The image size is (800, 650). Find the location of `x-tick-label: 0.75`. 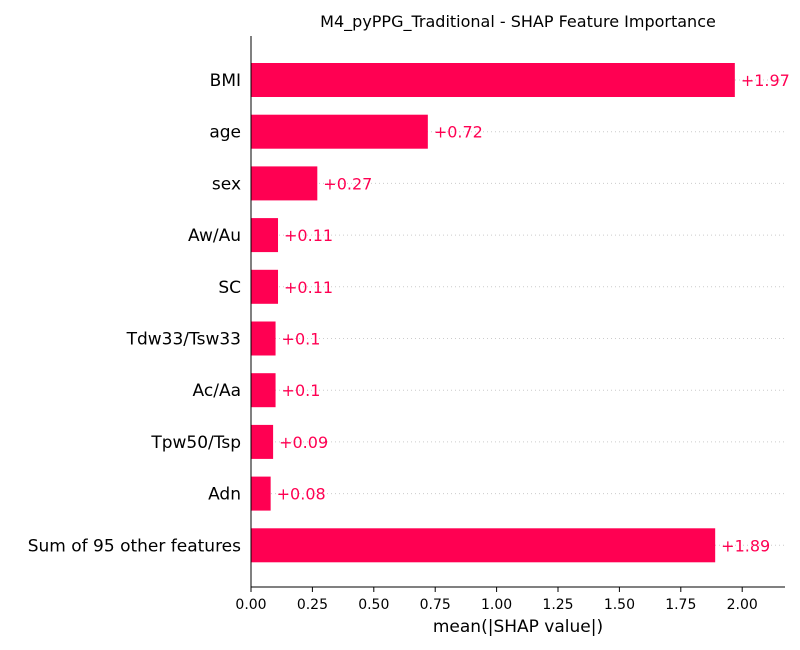

x-tick-label: 0.75 is located at coordinates (435, 605).